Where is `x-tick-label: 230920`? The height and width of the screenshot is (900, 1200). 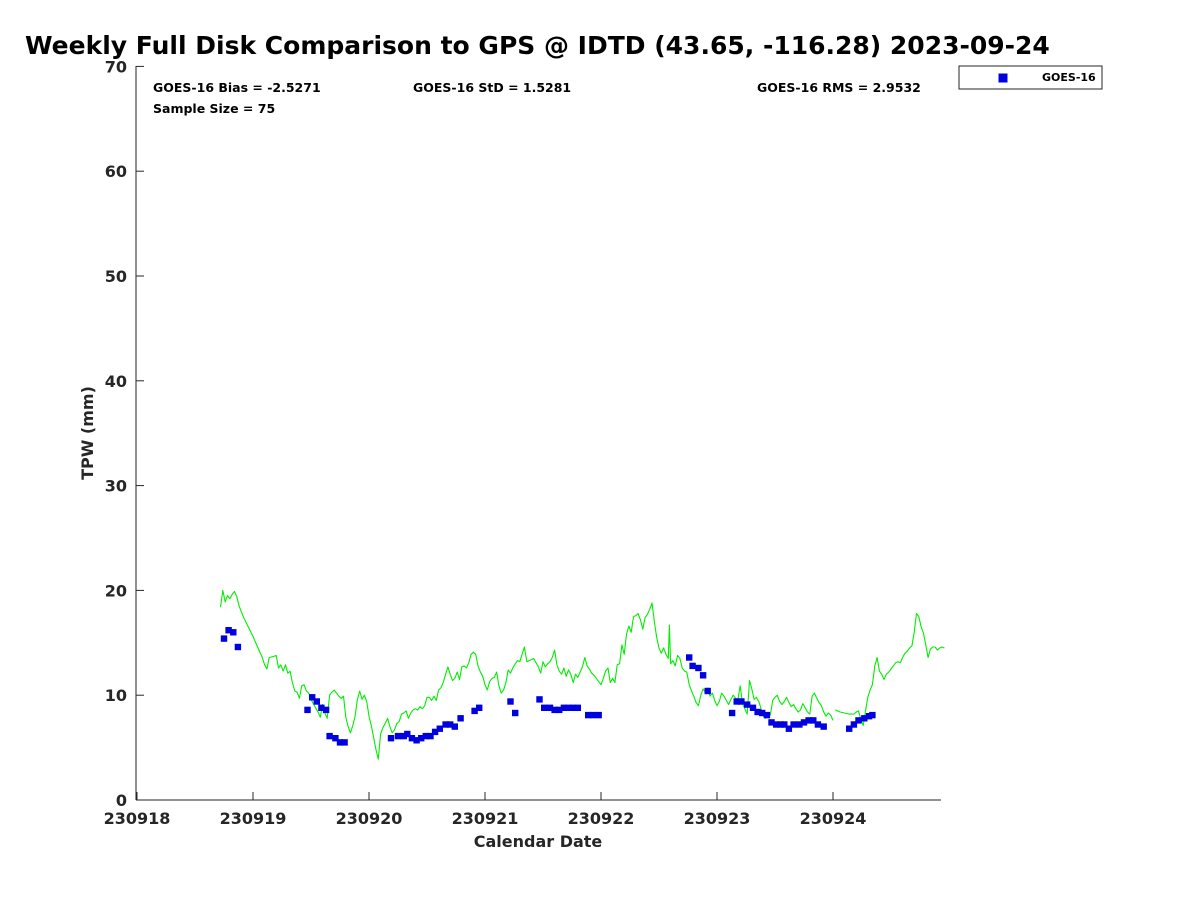
x-tick-label: 230920 is located at coordinates (369, 818).